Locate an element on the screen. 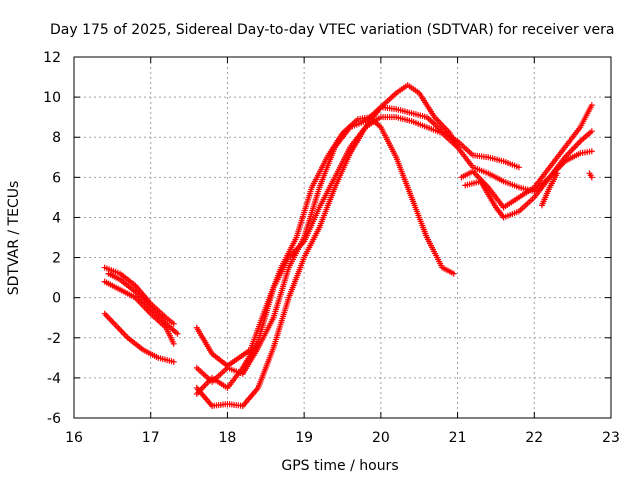  y-tick-label: 2 is located at coordinates (56, 259).